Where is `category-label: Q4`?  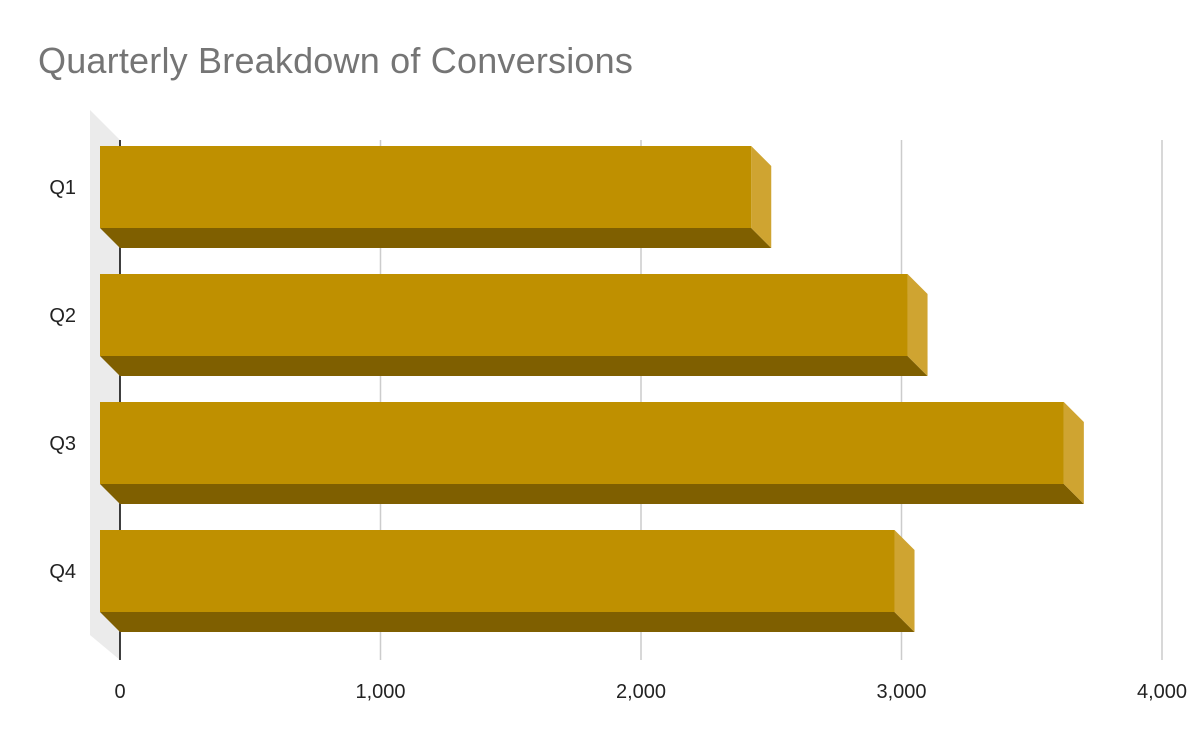 category-label: Q4 is located at coordinates (62, 572).